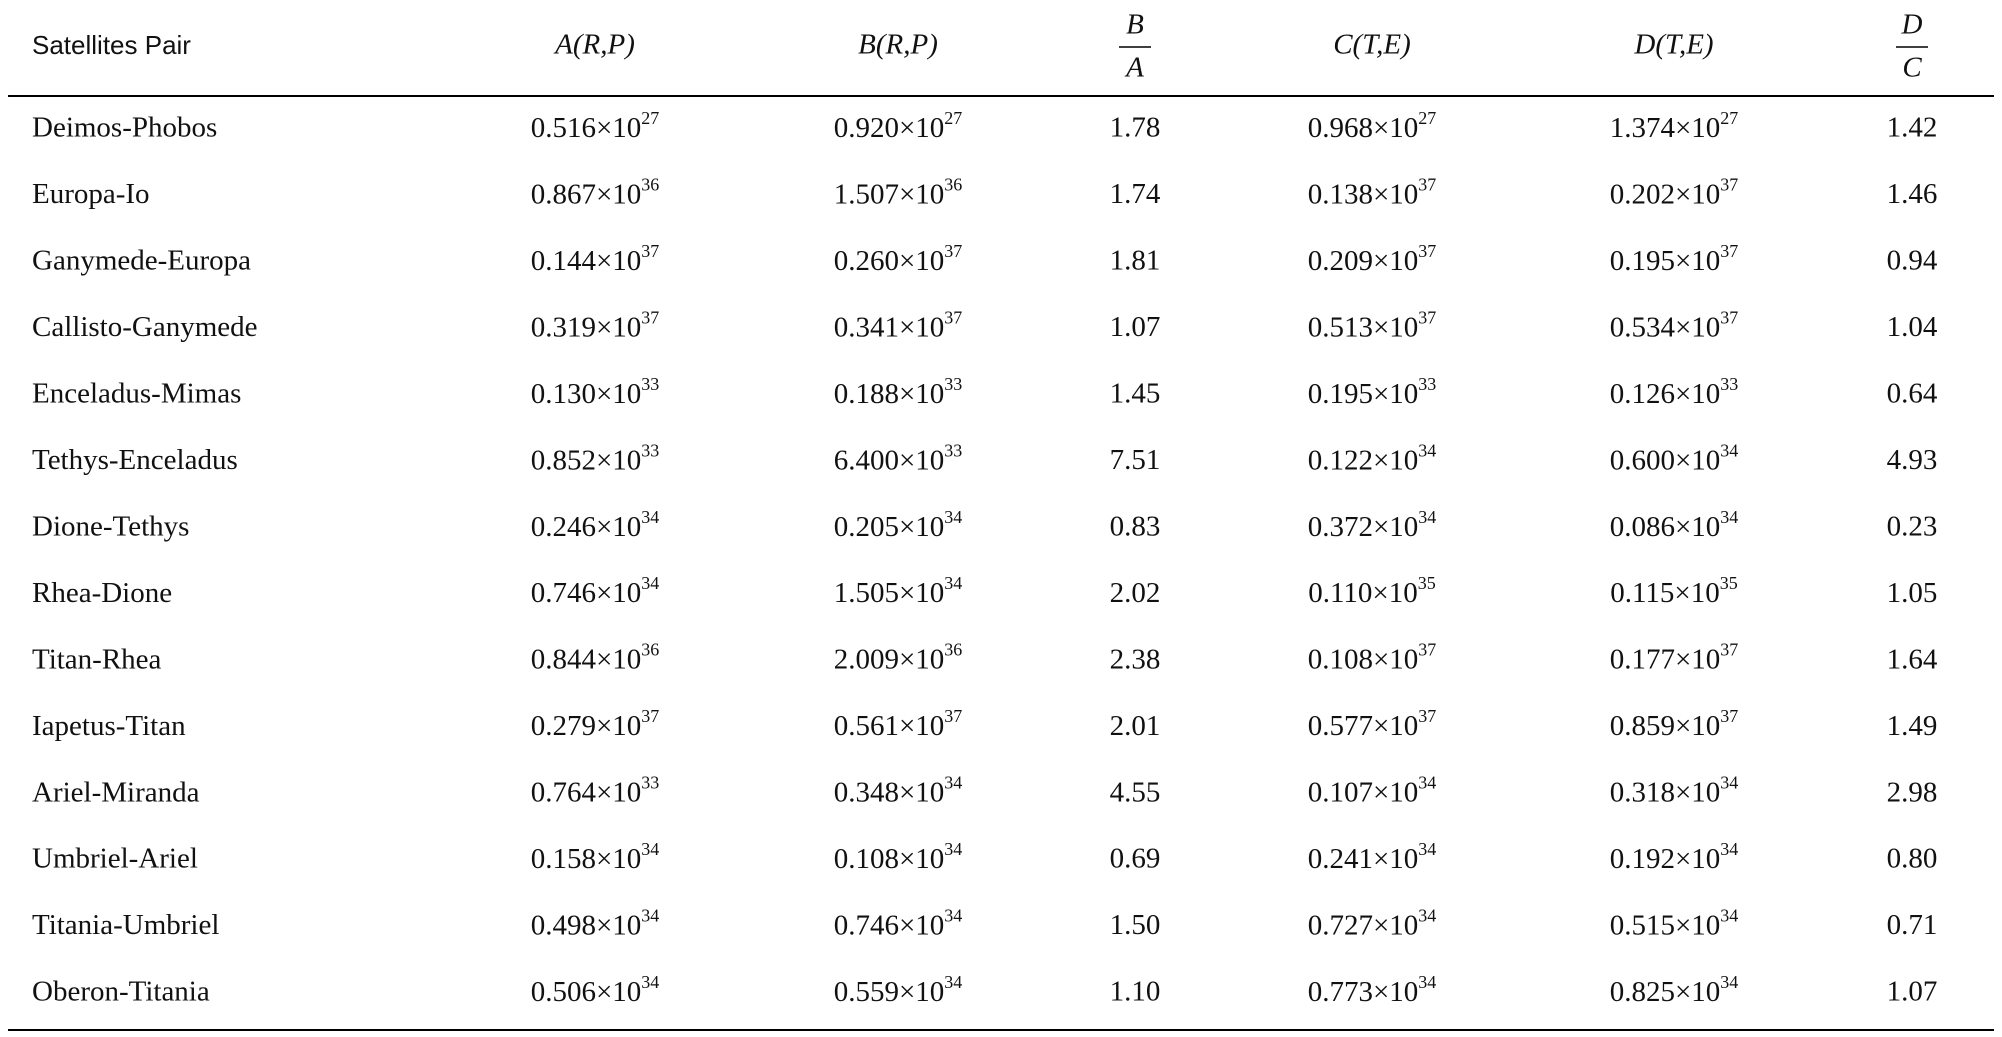  What do you see at coordinates (1372, 326) in the screenshot?
I see `sci-value: 0.513×1037` at bounding box center [1372, 326].